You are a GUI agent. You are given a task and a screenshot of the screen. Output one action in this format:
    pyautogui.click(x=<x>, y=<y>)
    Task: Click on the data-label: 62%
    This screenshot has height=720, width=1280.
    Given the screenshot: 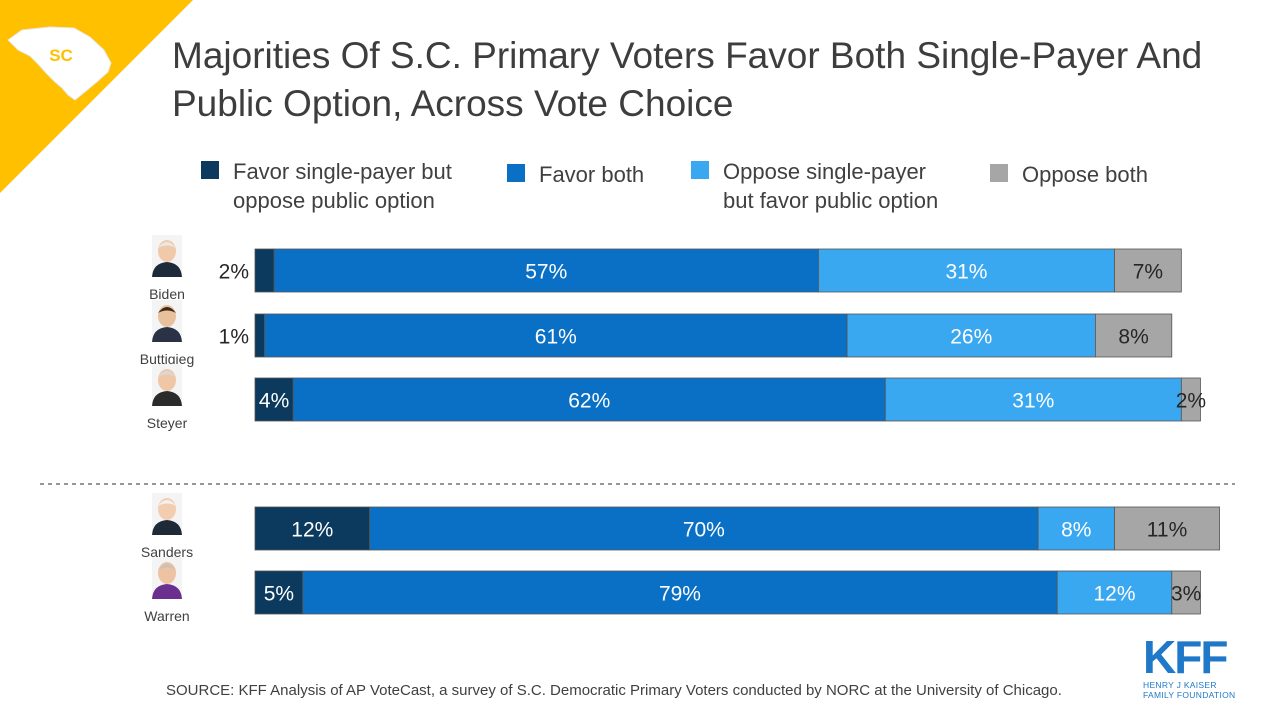 What is the action you would take?
    pyautogui.click(x=589, y=401)
    